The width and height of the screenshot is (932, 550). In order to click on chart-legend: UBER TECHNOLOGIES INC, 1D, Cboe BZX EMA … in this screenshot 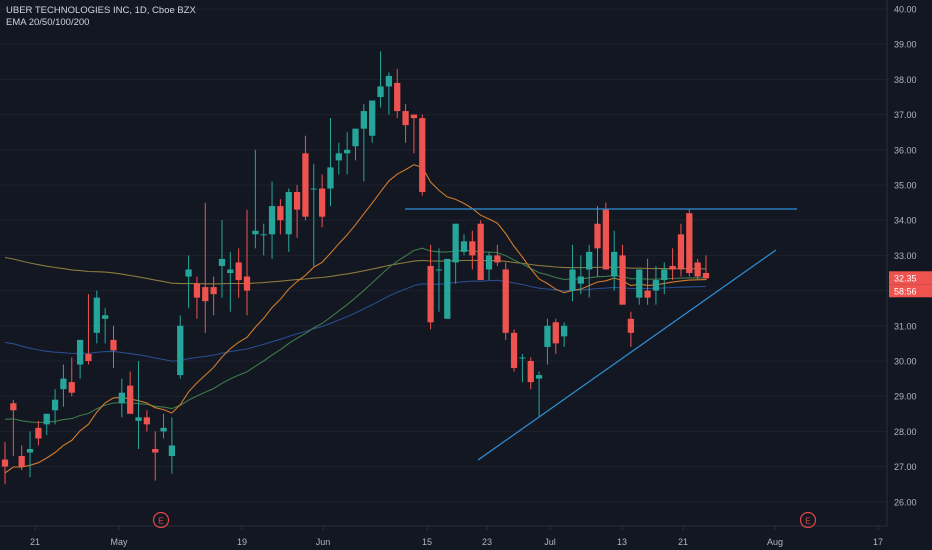, I will do `click(101, 17)`.